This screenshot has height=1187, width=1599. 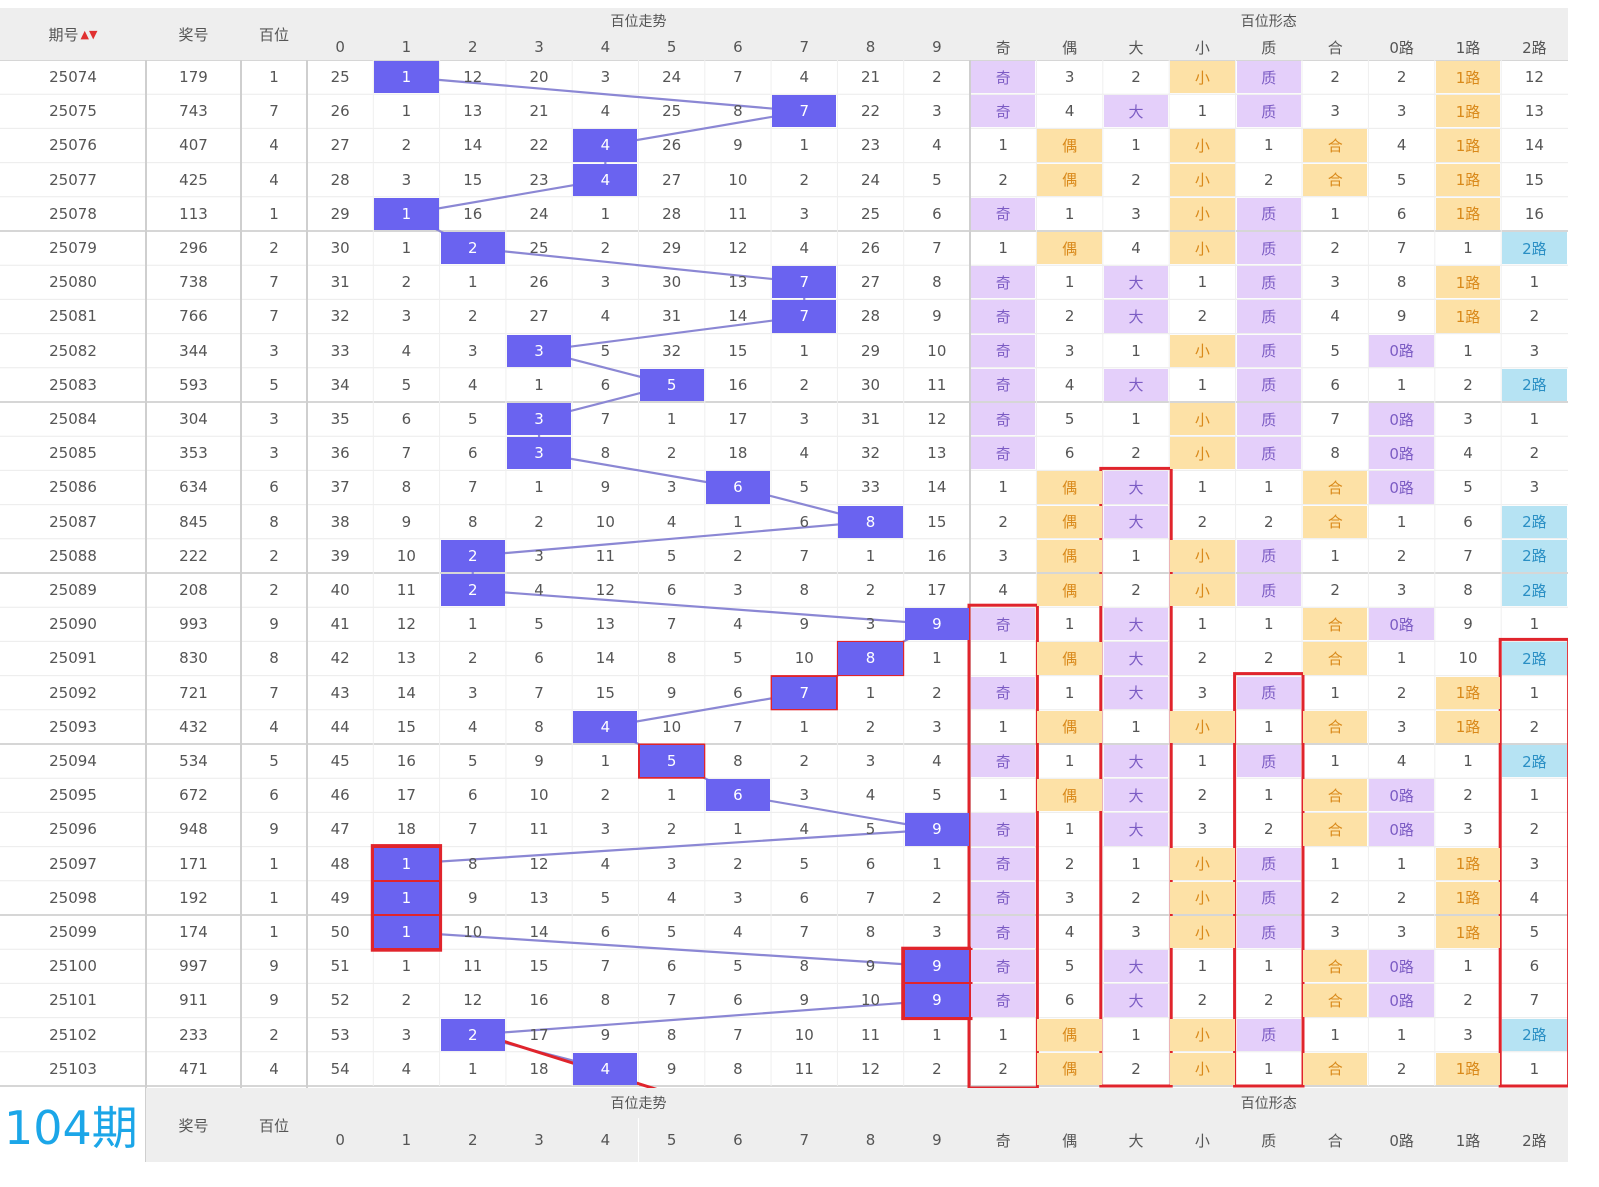 I want to click on form-mark: 1路, so click(x=1468, y=692).